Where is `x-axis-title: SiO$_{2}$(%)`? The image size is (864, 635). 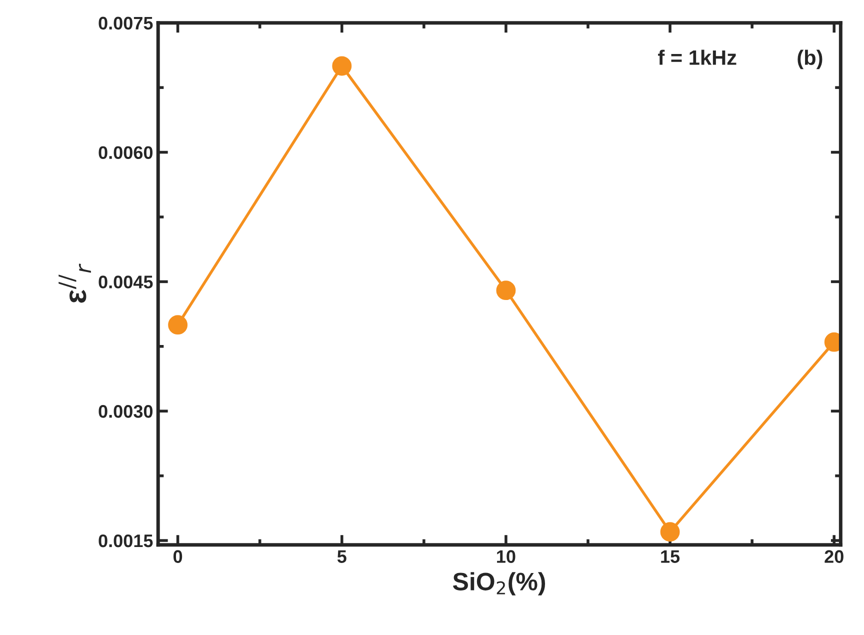 x-axis-title: SiO$_{2}$(%) is located at coordinates (499, 584).